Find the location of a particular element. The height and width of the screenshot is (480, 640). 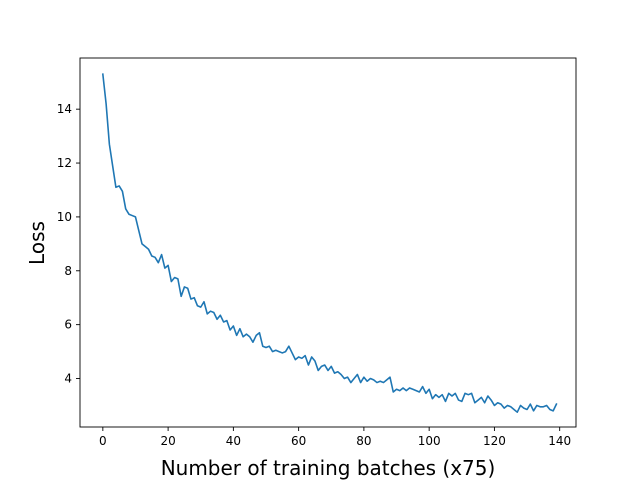

y-axis-ticks: 4 6 8 10 12 14 is located at coordinates (68, 244).